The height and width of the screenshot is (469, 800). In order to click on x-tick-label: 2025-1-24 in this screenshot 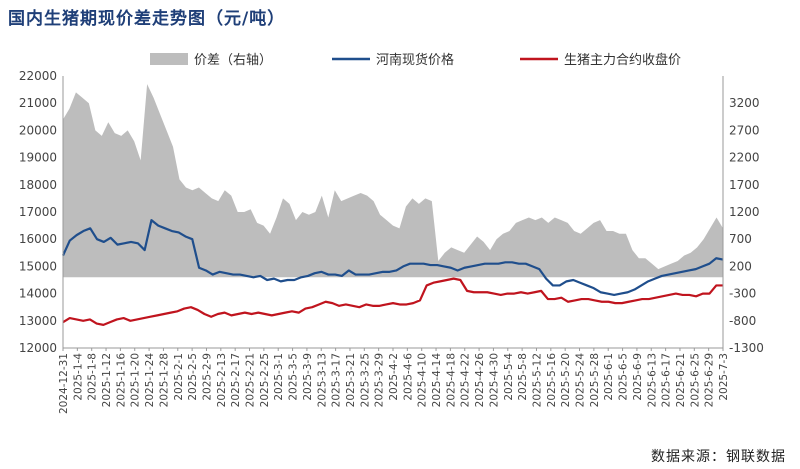, I will do `click(150, 380)`.